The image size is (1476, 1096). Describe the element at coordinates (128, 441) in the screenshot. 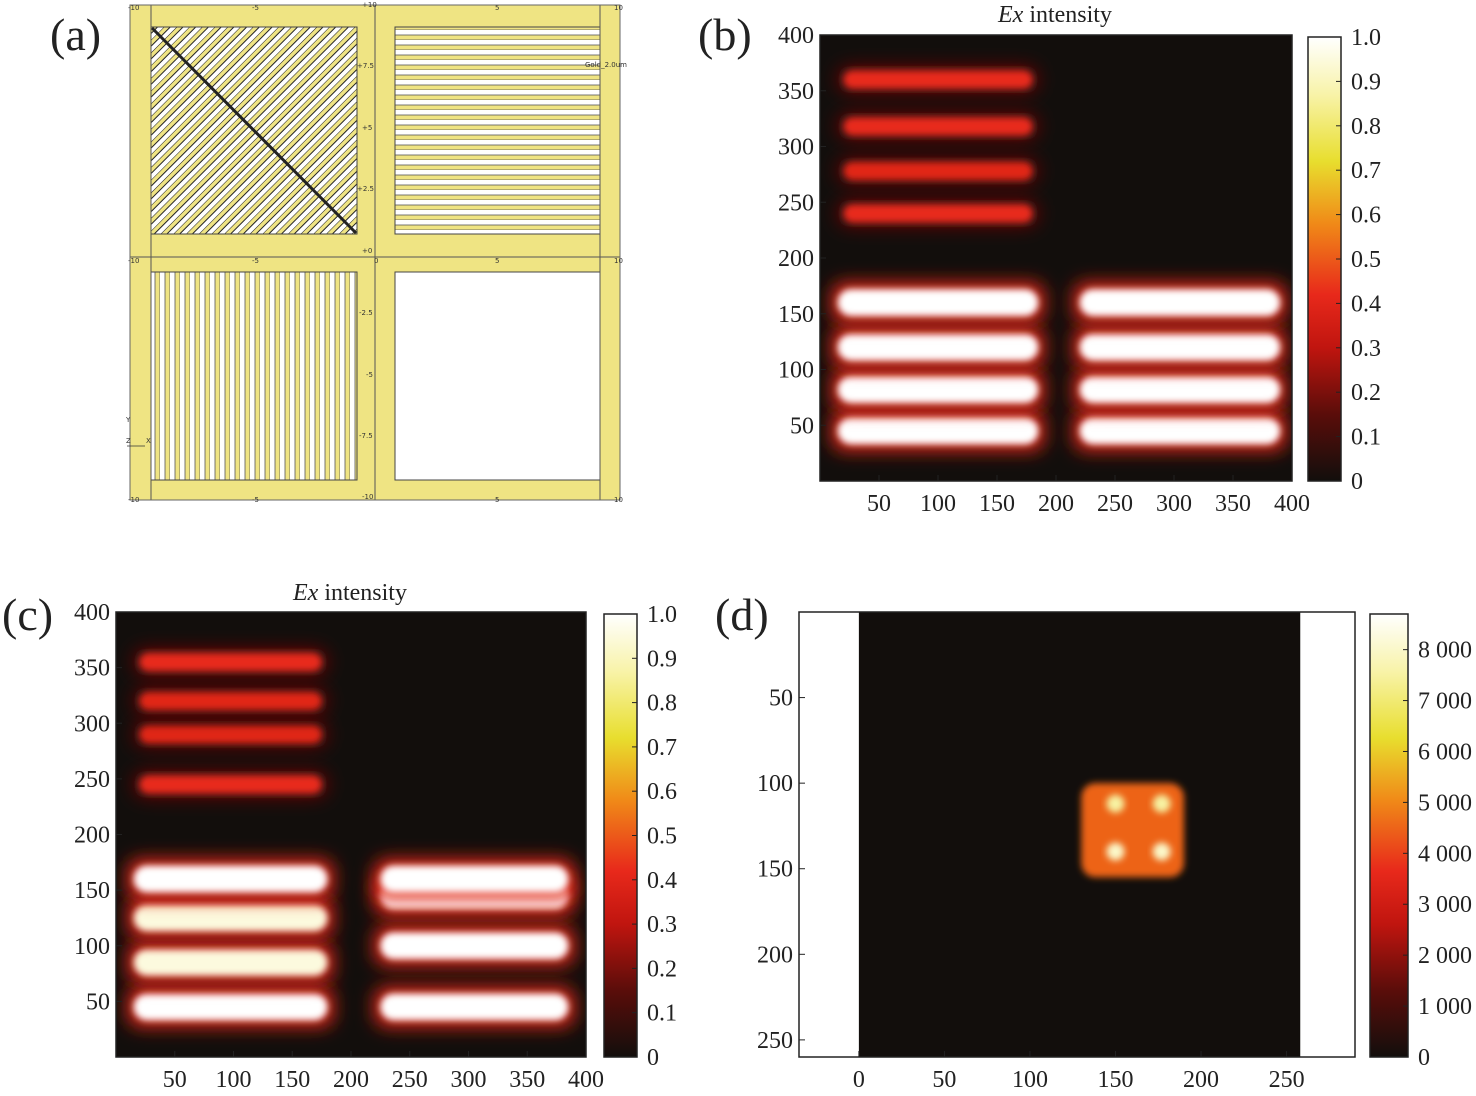

I see `axis-indicator-z: Z` at that location.